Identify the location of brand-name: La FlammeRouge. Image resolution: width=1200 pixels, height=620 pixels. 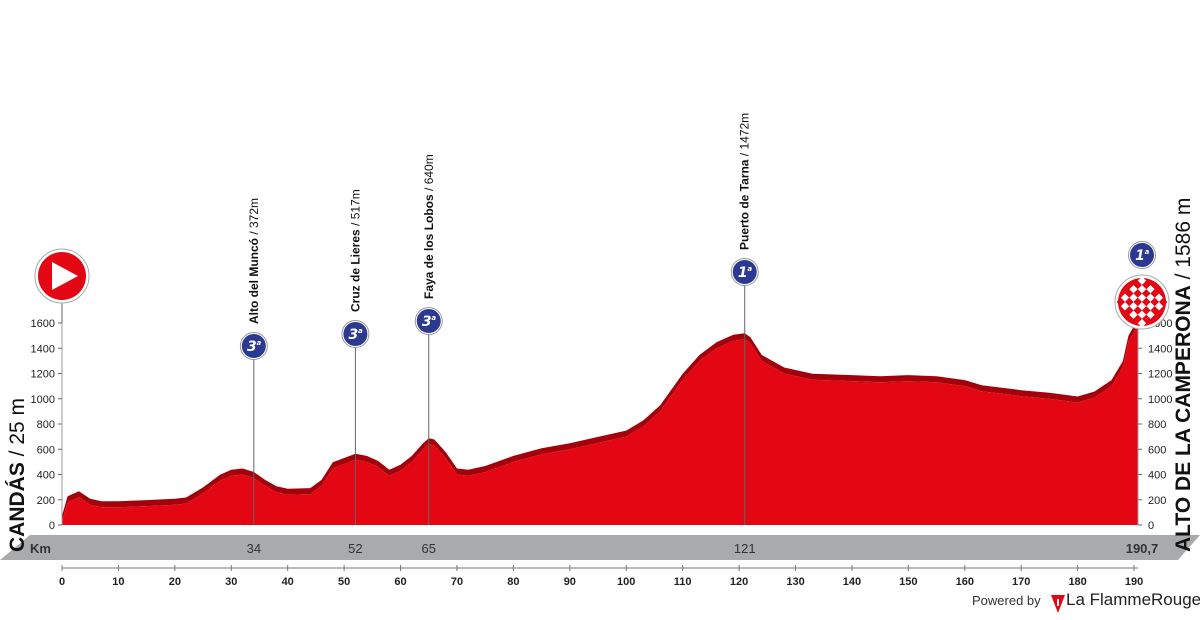
(1133, 599).